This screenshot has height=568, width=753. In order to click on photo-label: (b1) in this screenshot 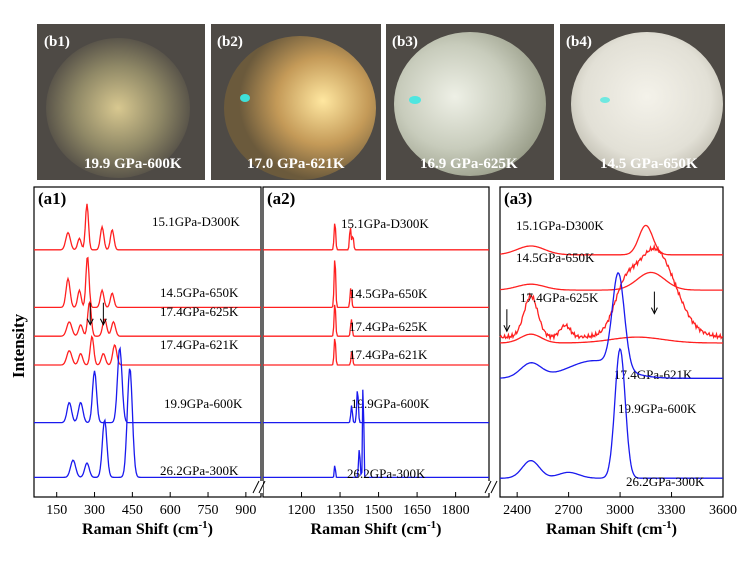, I will do `click(57, 42)`.